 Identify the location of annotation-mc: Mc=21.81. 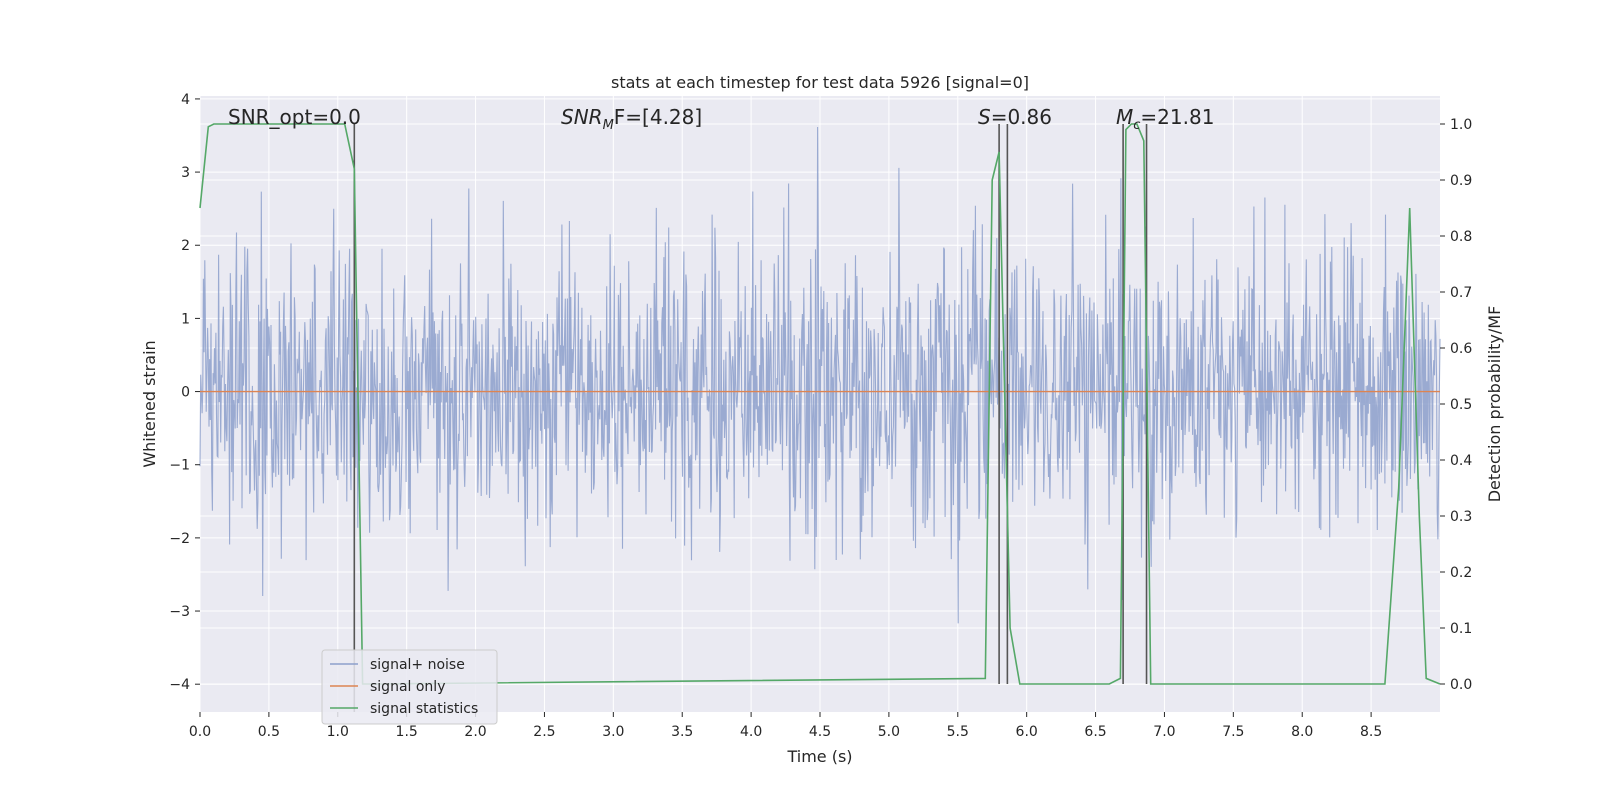
(1165, 119).